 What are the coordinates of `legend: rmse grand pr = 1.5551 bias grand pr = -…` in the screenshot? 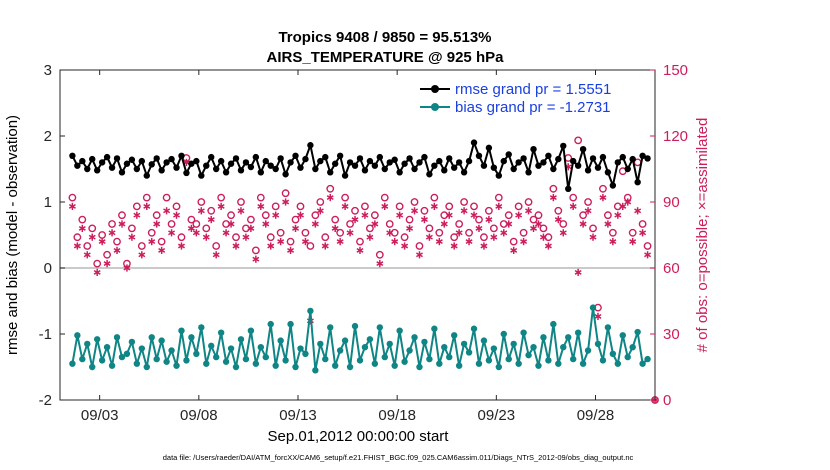 It's located at (532, 98).